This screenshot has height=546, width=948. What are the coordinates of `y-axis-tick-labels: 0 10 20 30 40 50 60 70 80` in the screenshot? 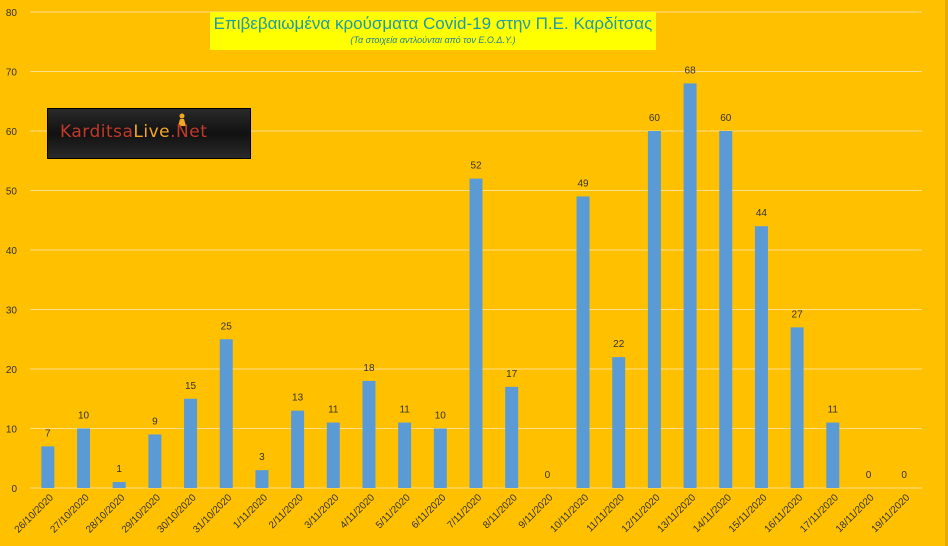 It's located at (12, 251).